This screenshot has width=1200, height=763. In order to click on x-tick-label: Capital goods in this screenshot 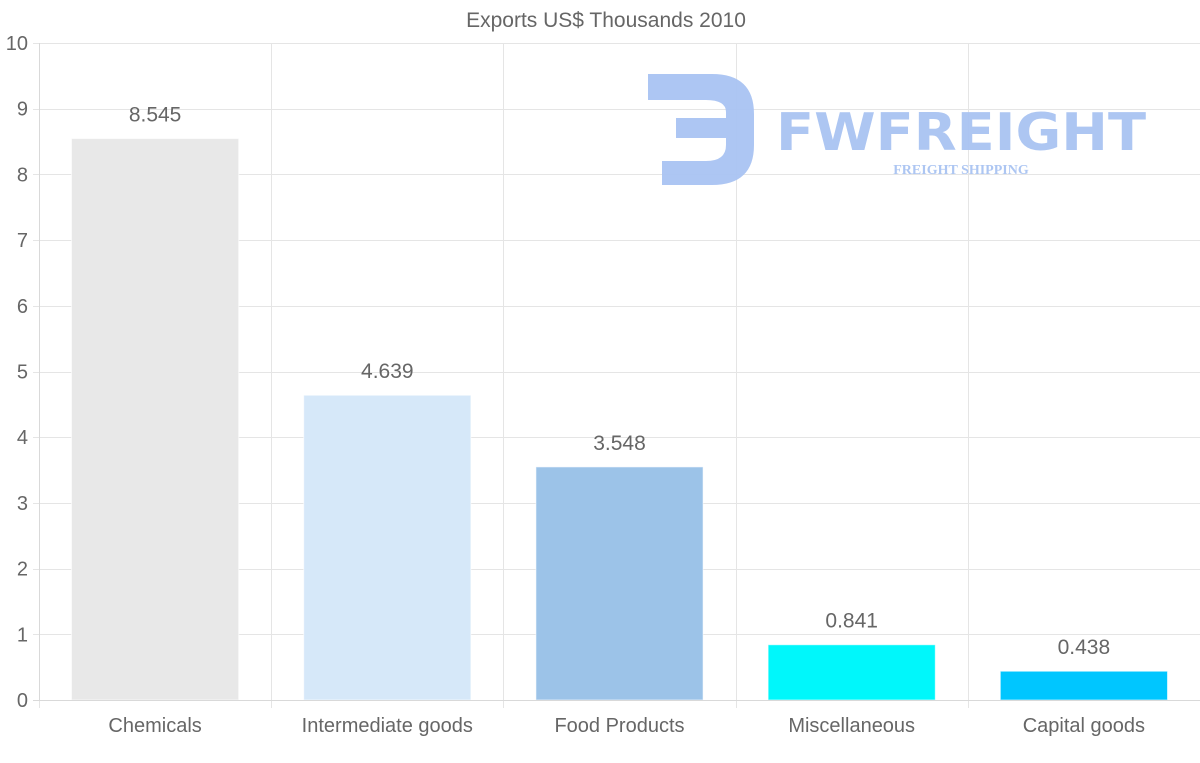, I will do `click(1084, 726)`.